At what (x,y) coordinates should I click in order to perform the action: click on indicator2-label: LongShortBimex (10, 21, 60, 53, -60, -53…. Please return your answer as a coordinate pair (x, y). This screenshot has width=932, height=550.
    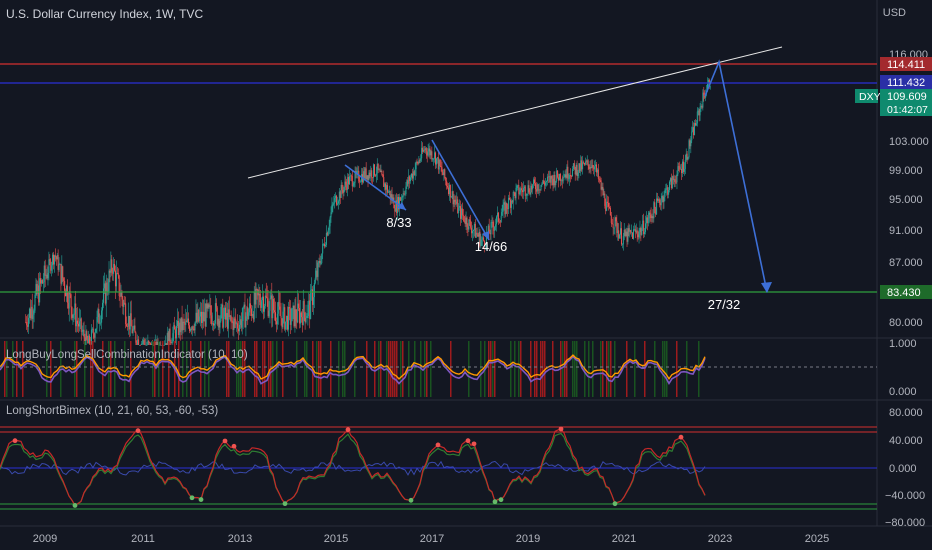
    Looking at the image, I should click on (112, 411).